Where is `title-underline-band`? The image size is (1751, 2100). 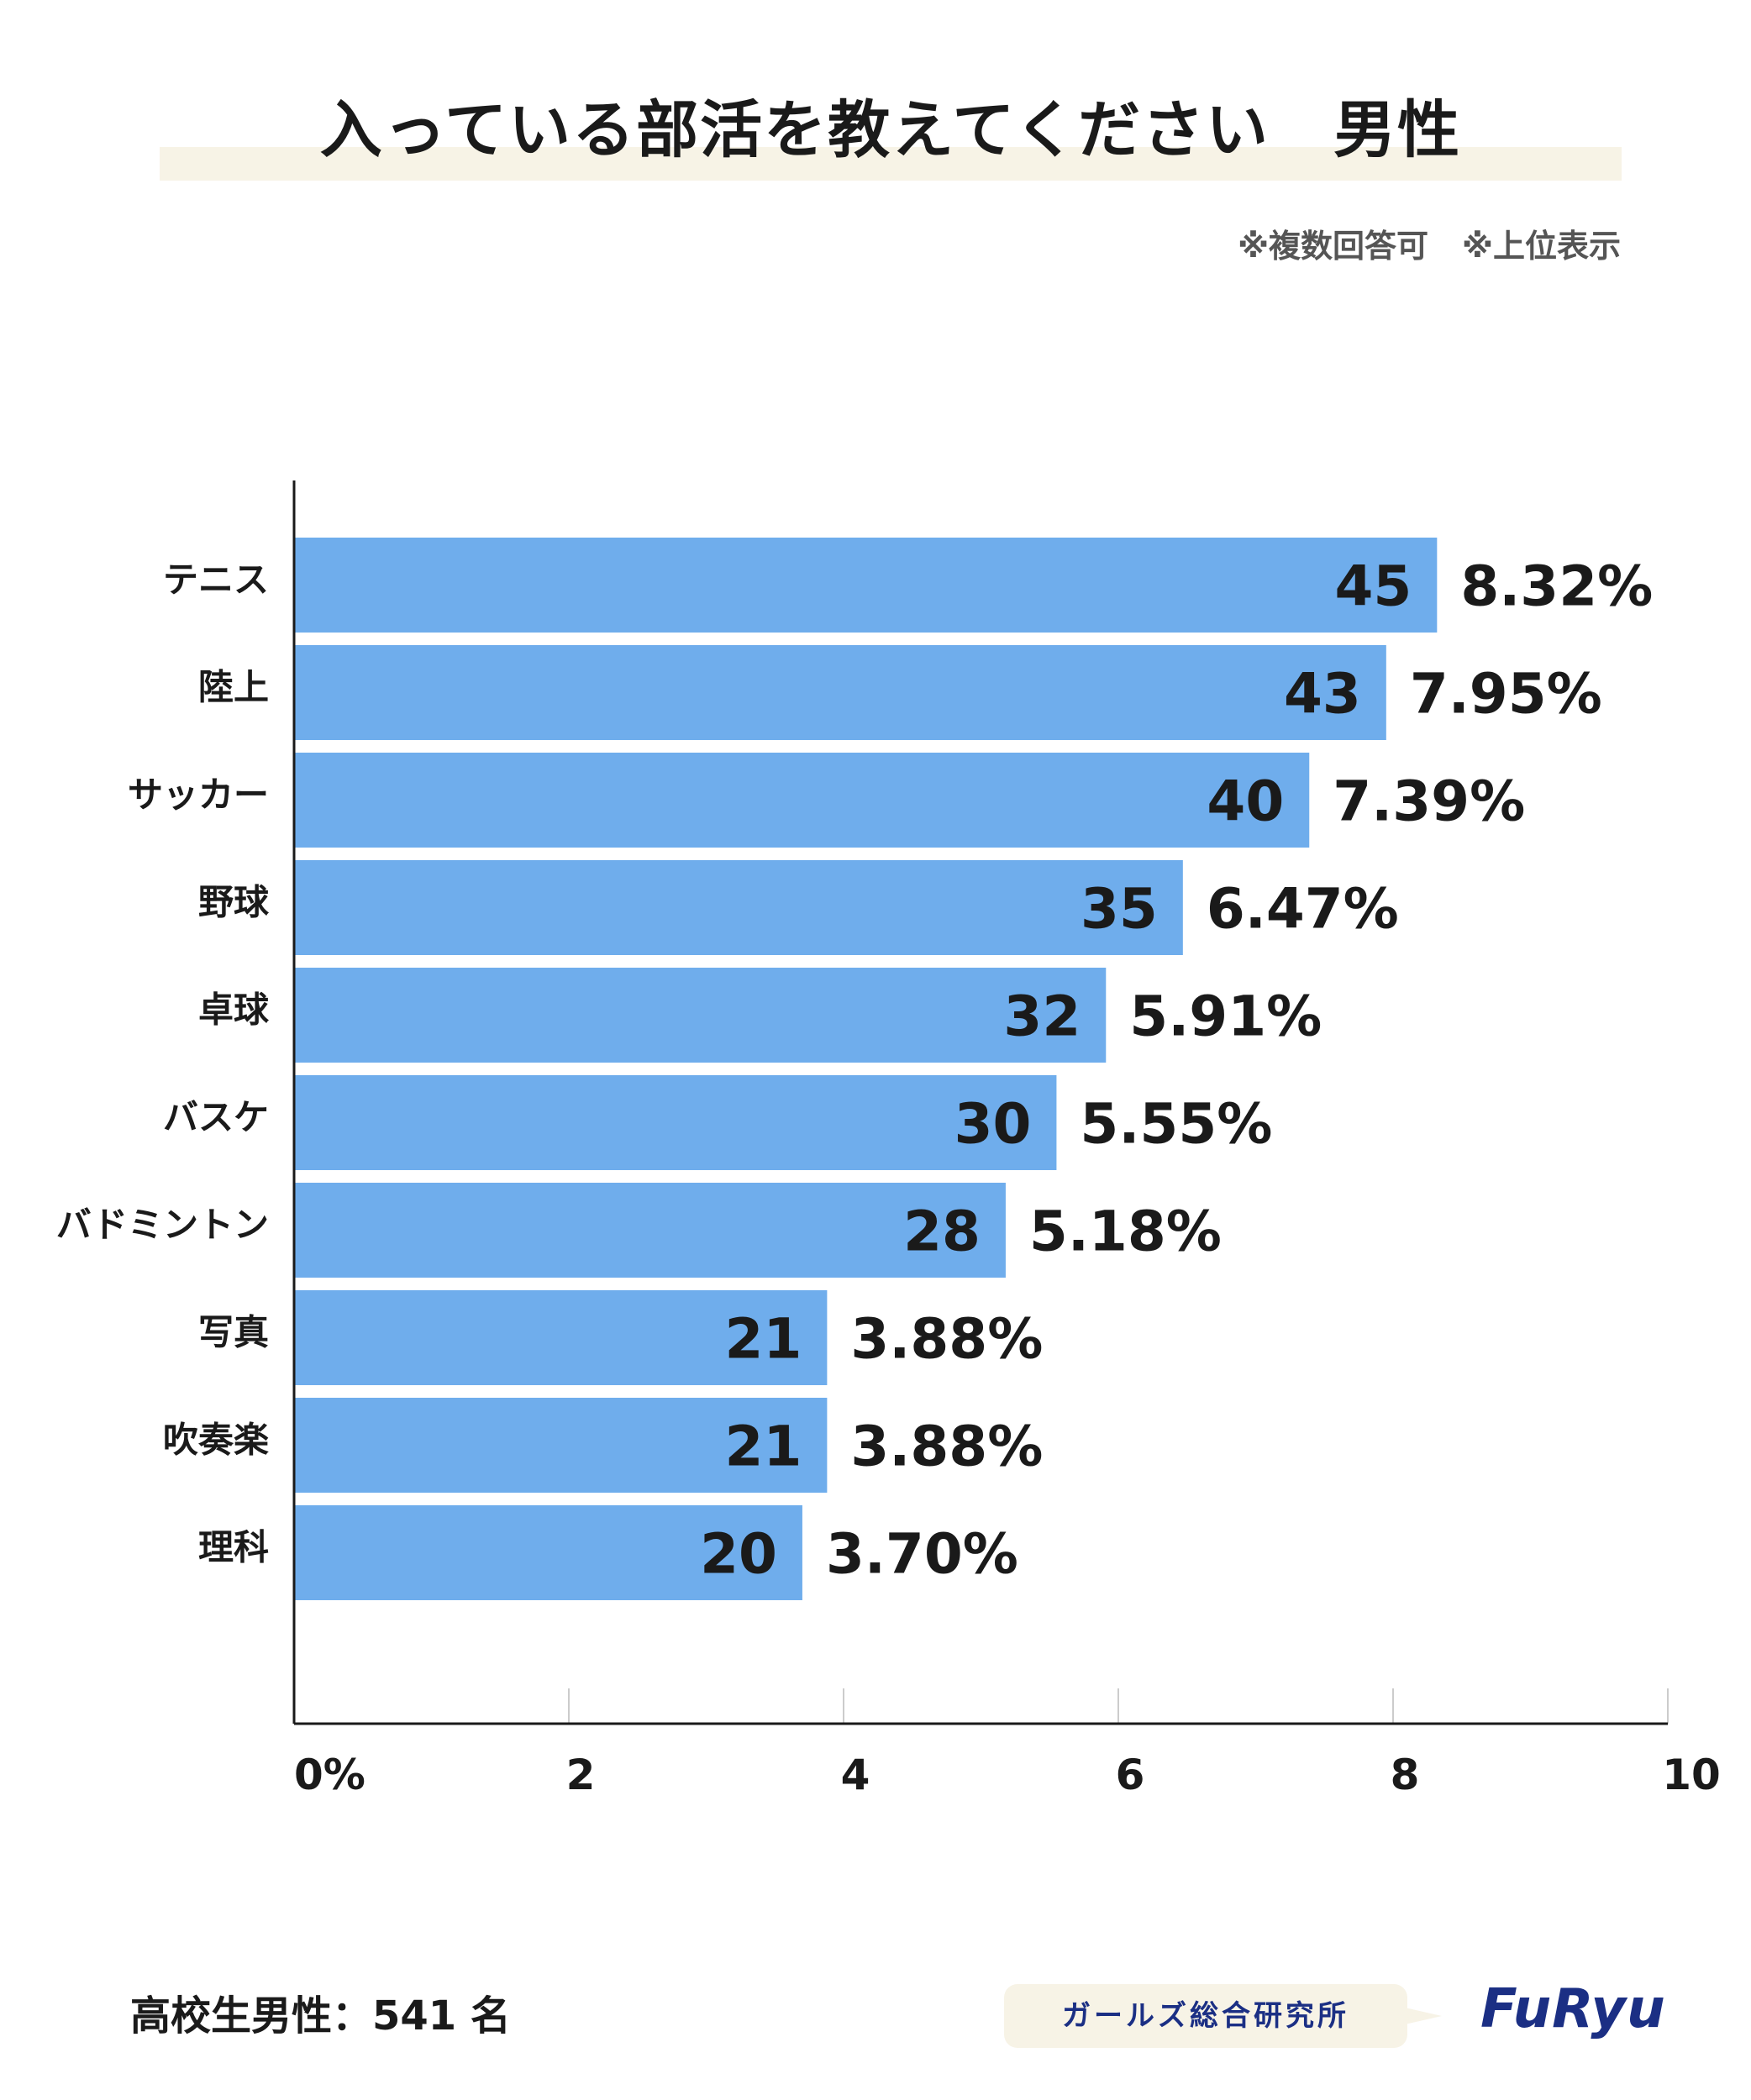 title-underline-band is located at coordinates (891, 164).